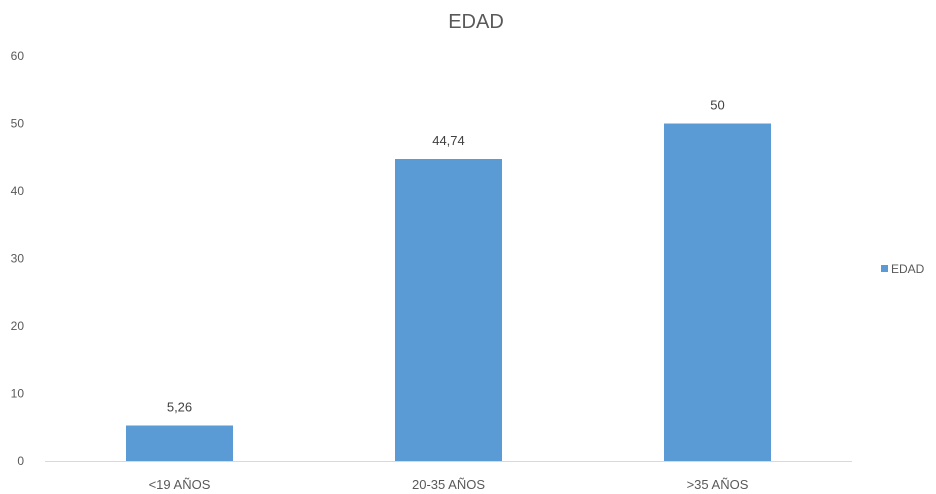 Image resolution: width=936 pixels, height=494 pixels. What do you see at coordinates (180, 484) in the screenshot?
I see `category-label: <19 AÑOS` at bounding box center [180, 484].